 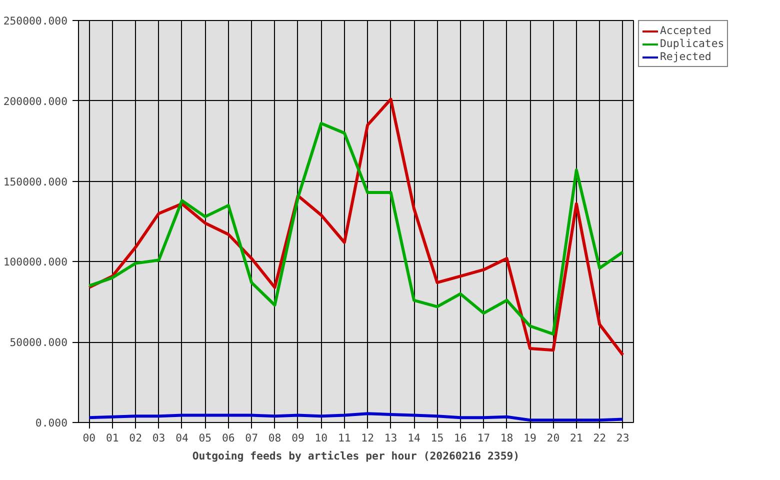 I want to click on x-tick-label: 04, so click(x=182, y=438).